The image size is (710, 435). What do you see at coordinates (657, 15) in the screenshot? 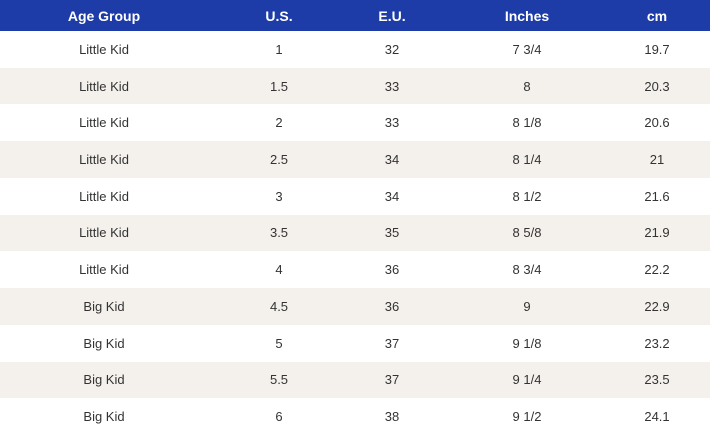
I see `header-cell: cm` at bounding box center [657, 15].